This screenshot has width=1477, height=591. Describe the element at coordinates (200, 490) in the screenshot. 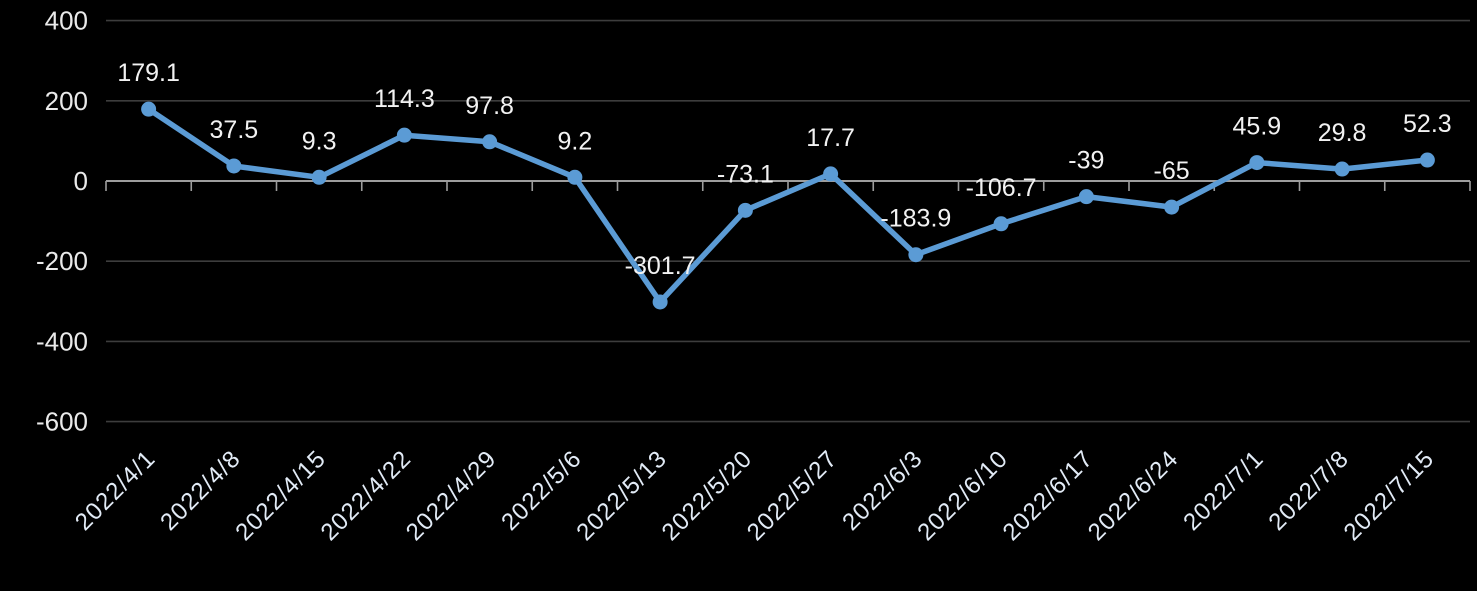

I see `x-axis-category-label: 2022/4/8` at that location.